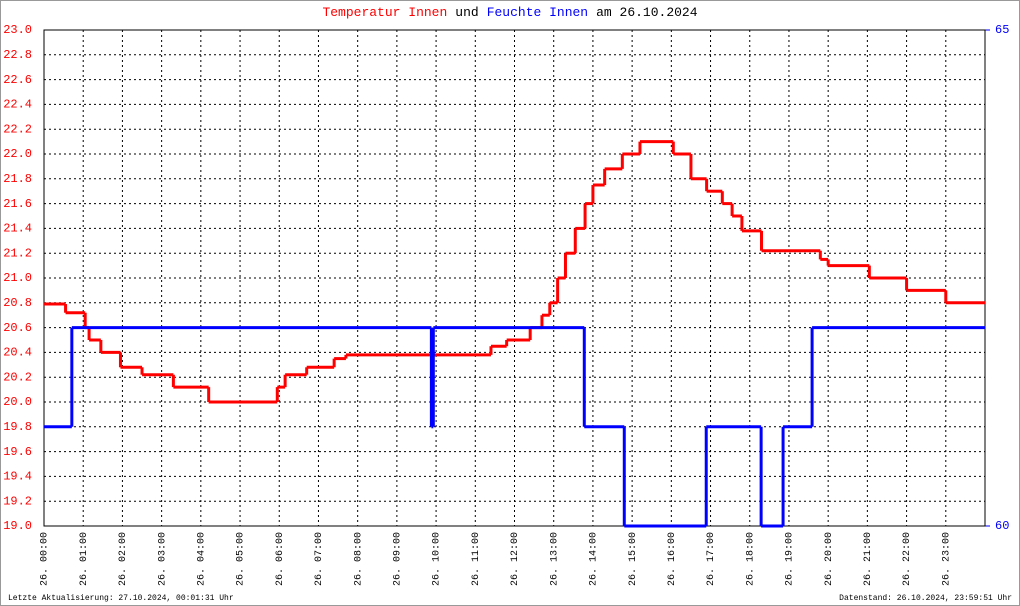 This screenshot has width=1020, height=606. I want to click on x-tick-label: 26. 16:00, so click(672, 559).